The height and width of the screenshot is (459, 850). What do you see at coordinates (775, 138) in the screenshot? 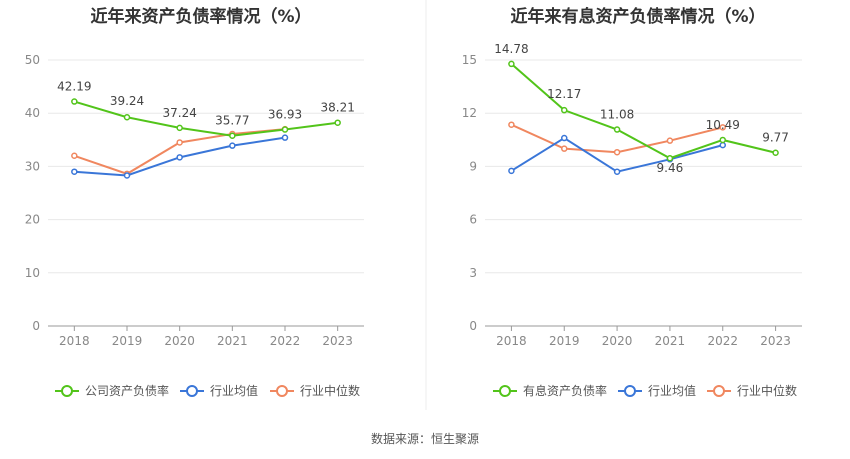
I see `data-label: 9.77` at bounding box center [775, 138].